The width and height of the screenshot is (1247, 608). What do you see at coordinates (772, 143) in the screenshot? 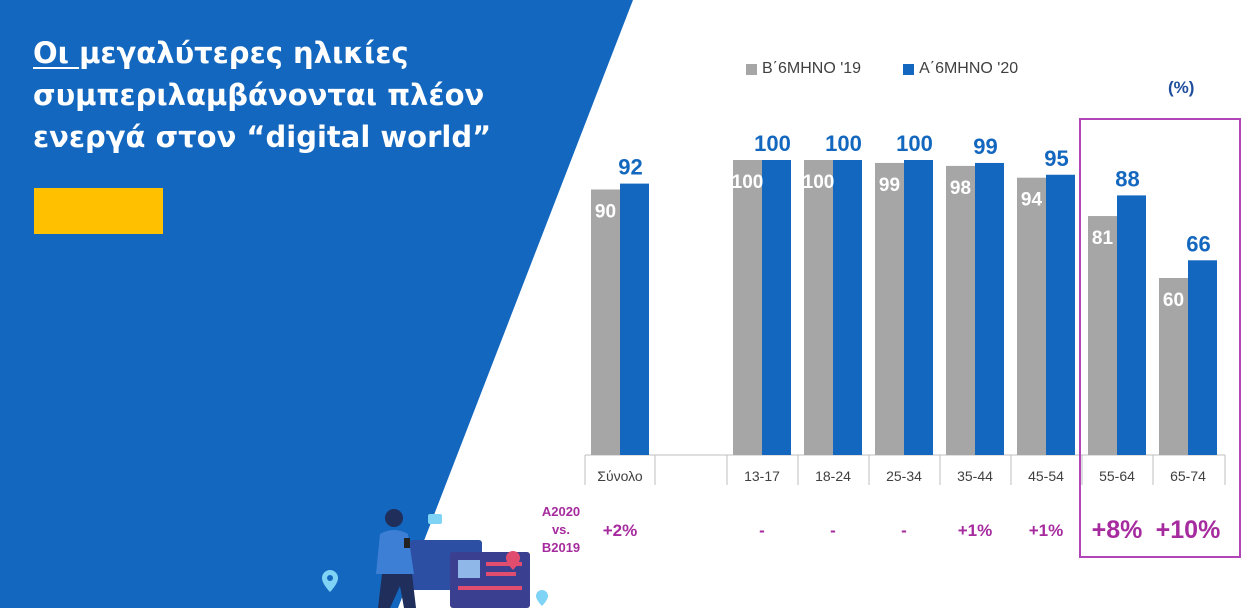
I see `data-label-2020-13-17: 100` at bounding box center [772, 143].